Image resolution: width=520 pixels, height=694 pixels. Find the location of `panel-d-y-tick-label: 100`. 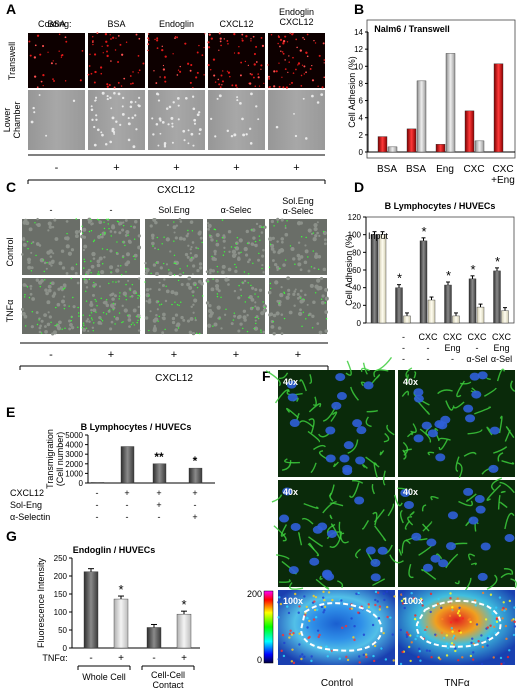

panel-d-y-tick-label: 100 is located at coordinates (355, 235).